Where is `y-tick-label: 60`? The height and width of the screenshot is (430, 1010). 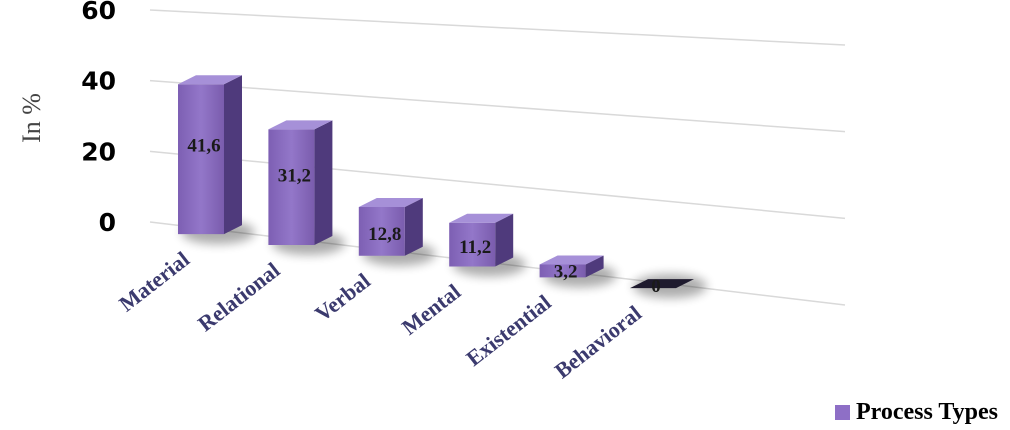
y-tick-label: 60 is located at coordinates (98, 12).